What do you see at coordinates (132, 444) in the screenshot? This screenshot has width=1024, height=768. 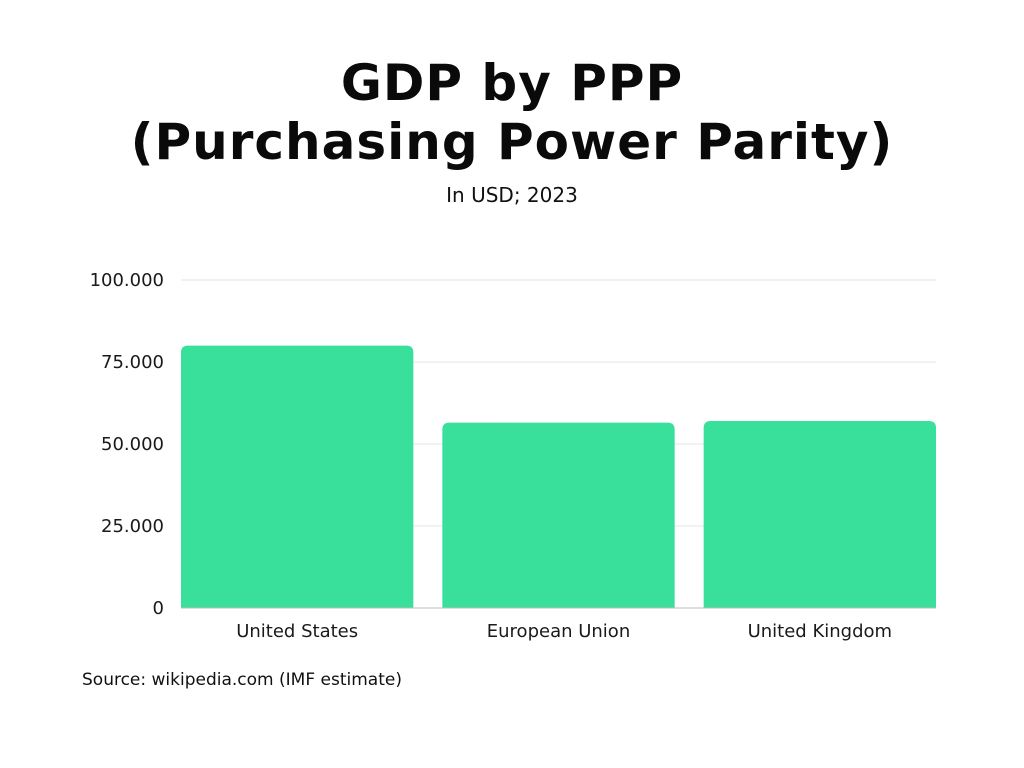 I see `y-tick-label: 50.000` at bounding box center [132, 444].